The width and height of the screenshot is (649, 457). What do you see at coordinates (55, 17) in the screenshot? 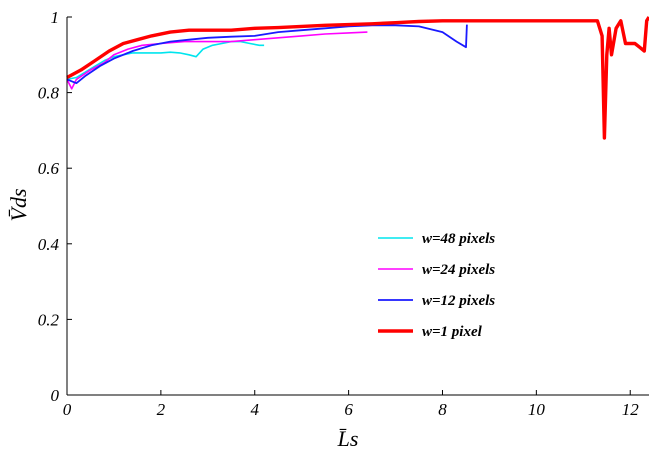
I see `y-tick-label: 1` at bounding box center [55, 17].